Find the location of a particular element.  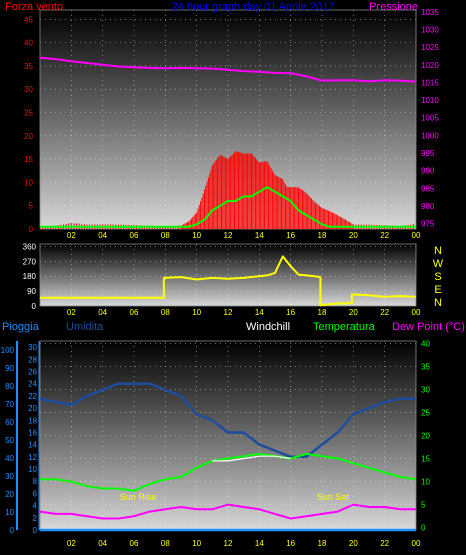

pressure-tick-label: 1010 is located at coordinates (430, 100).